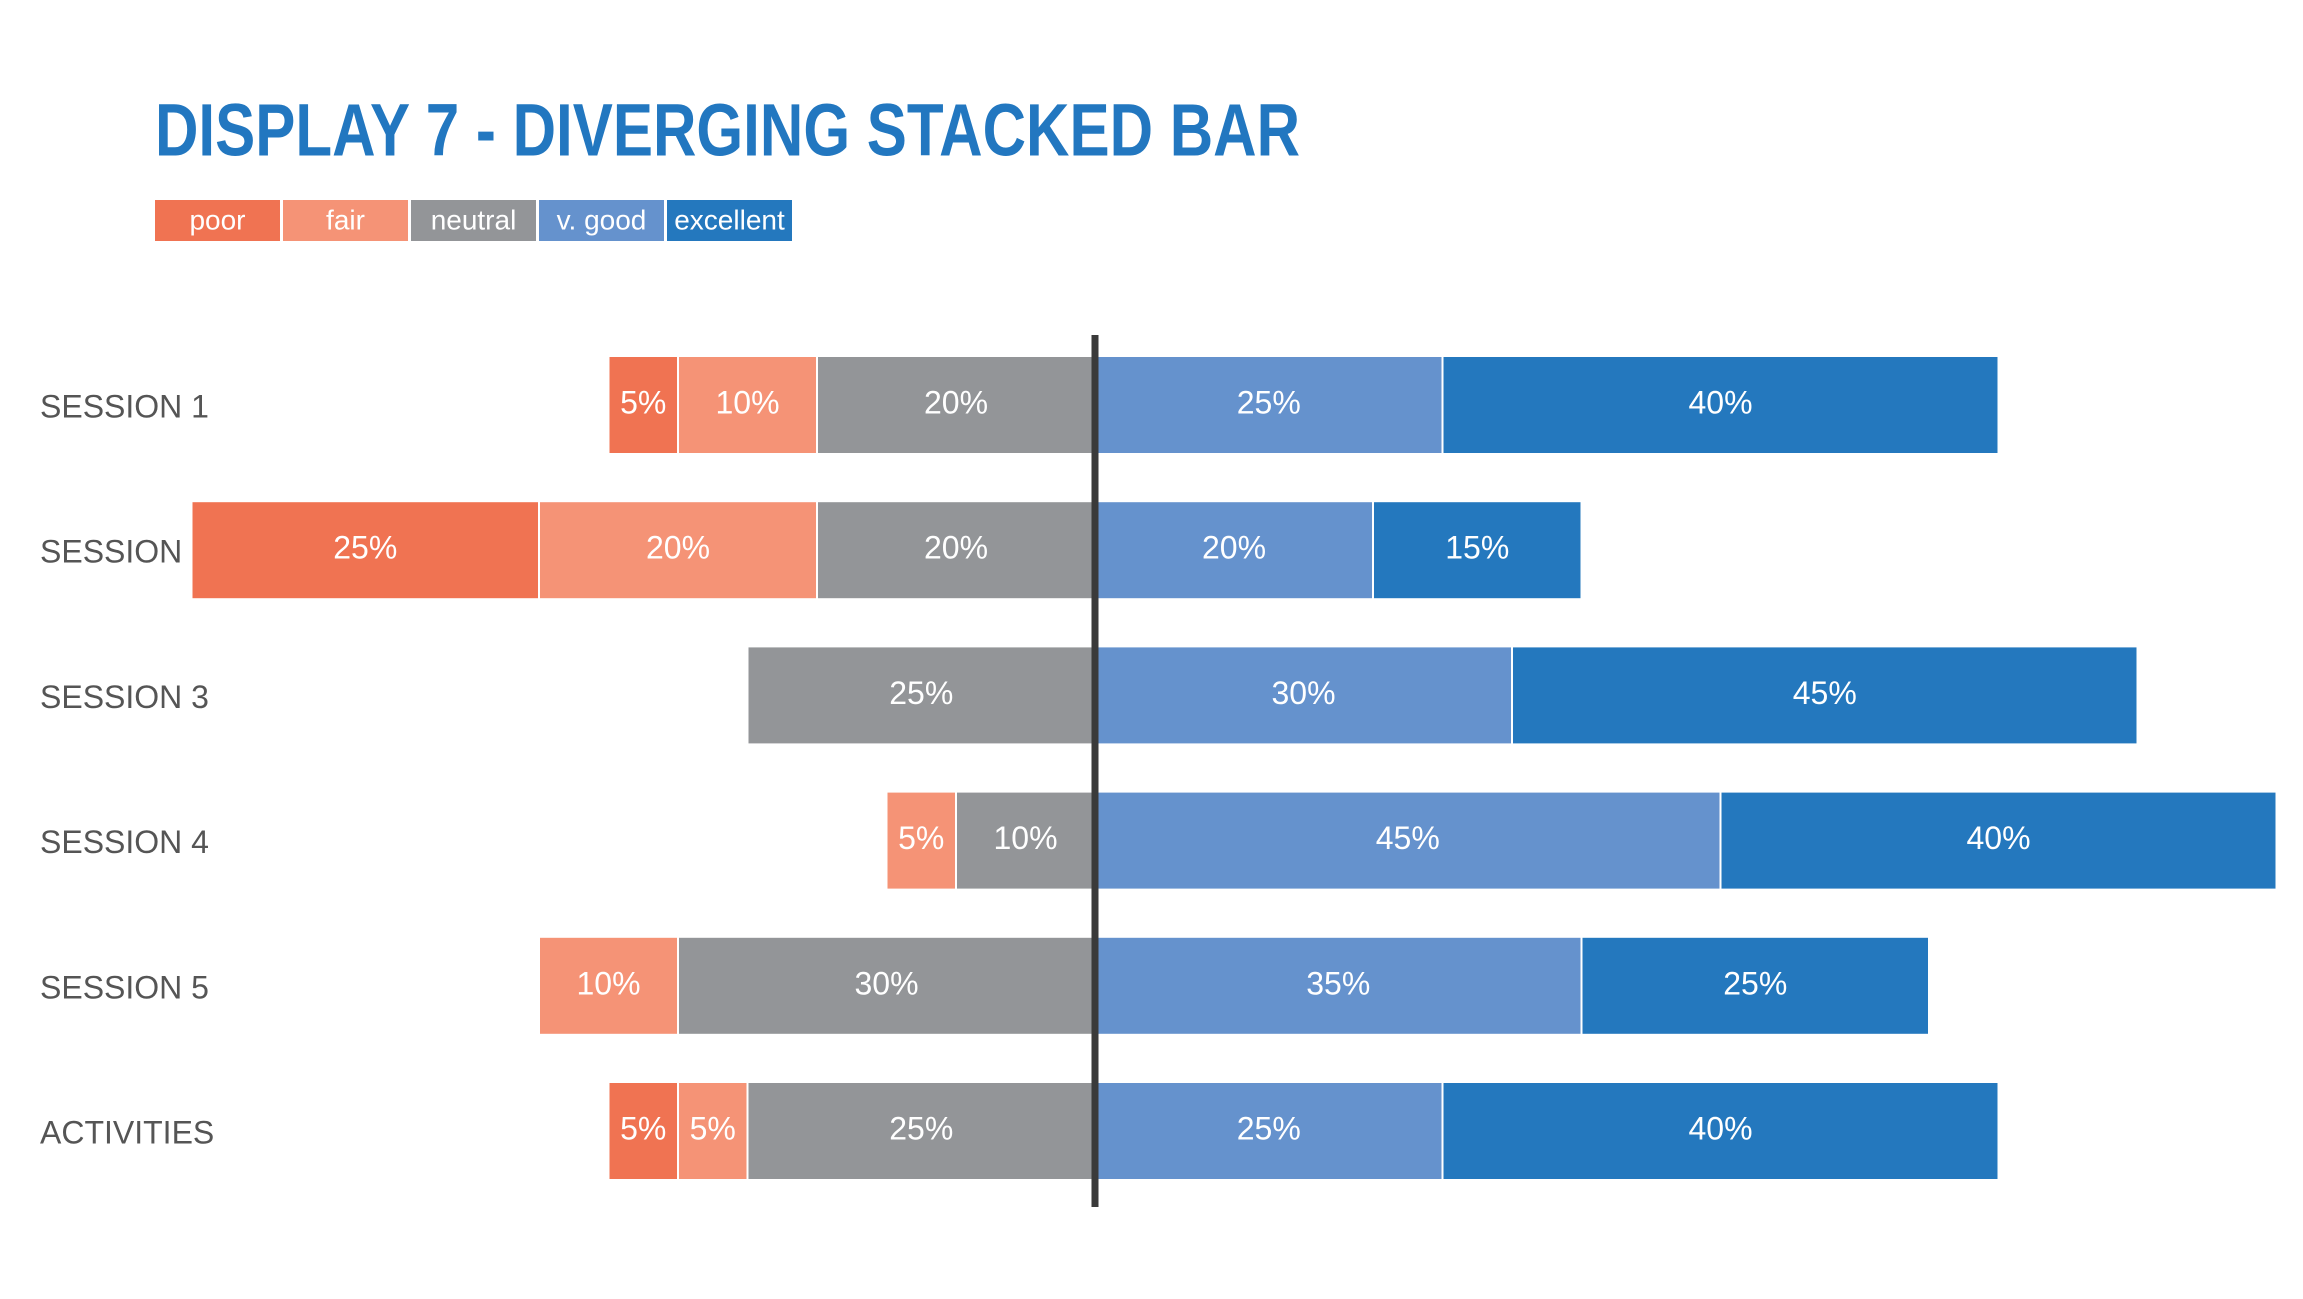  I want to click on legend-label: poor, so click(217, 219).